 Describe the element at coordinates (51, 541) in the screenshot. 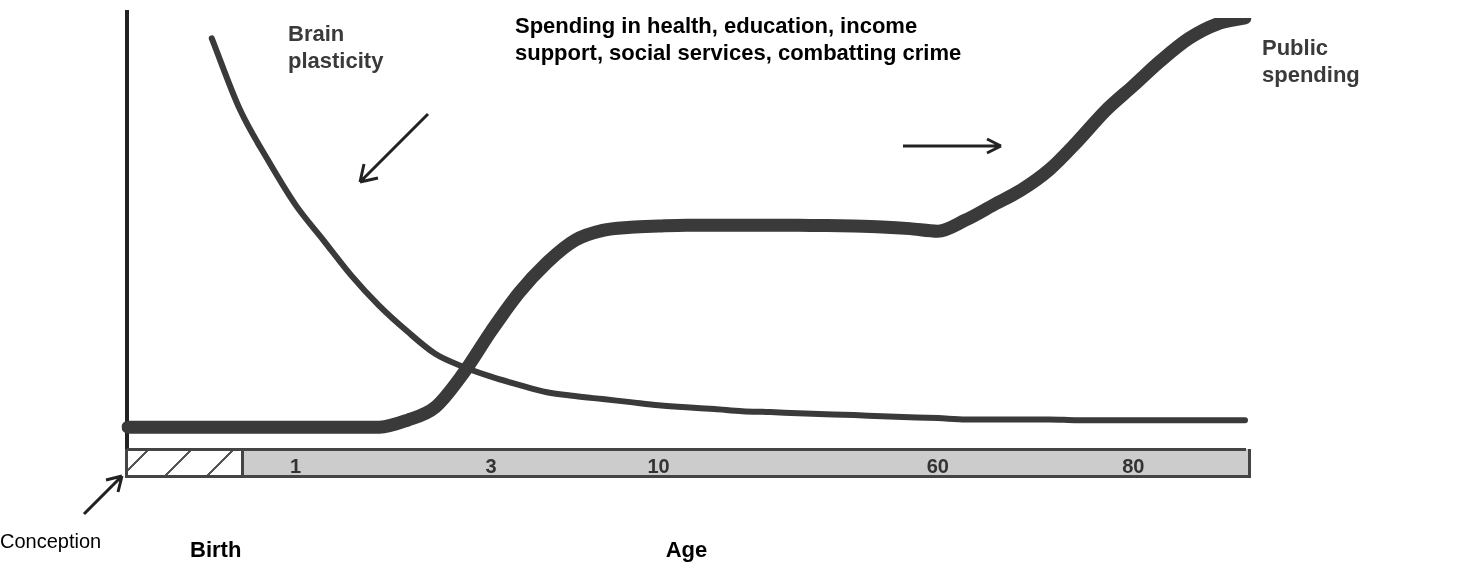

I see `text: Conception` at that location.